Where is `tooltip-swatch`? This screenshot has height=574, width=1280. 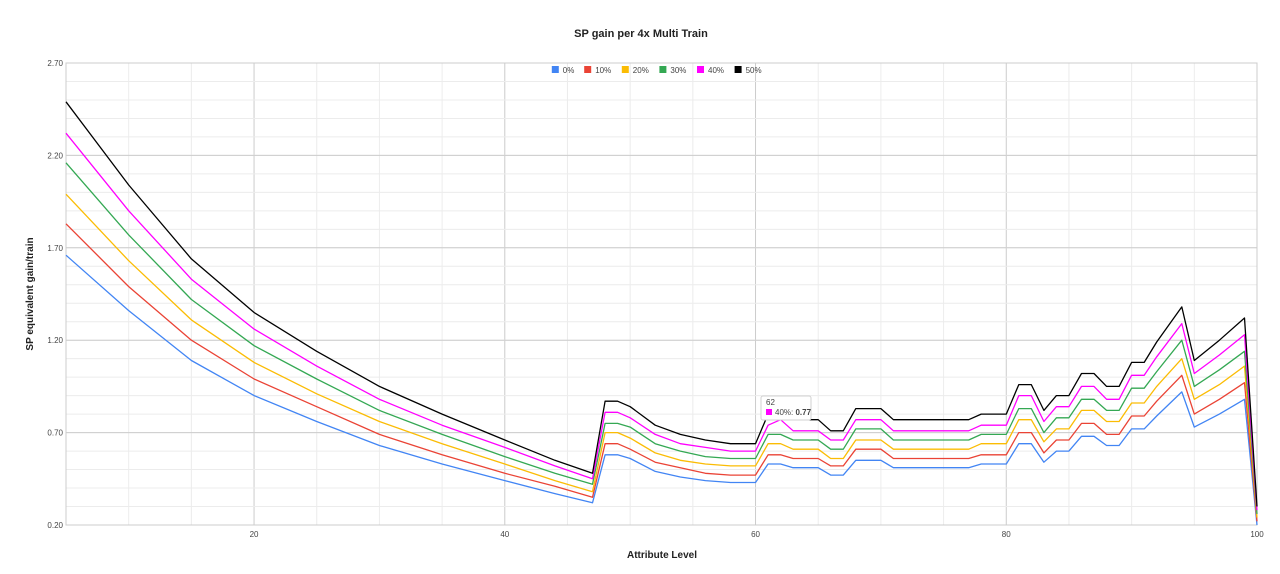
tooltip-swatch is located at coordinates (769, 412).